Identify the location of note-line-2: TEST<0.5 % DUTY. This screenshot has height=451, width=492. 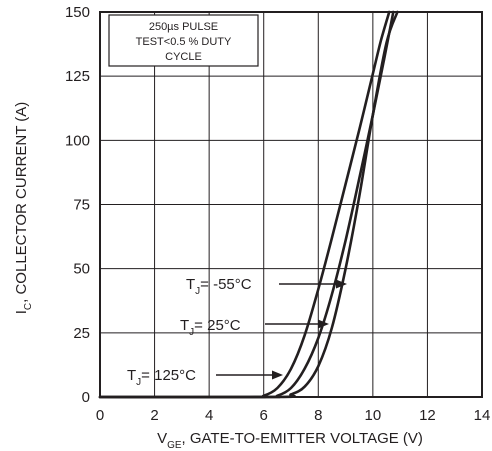
(184, 42).